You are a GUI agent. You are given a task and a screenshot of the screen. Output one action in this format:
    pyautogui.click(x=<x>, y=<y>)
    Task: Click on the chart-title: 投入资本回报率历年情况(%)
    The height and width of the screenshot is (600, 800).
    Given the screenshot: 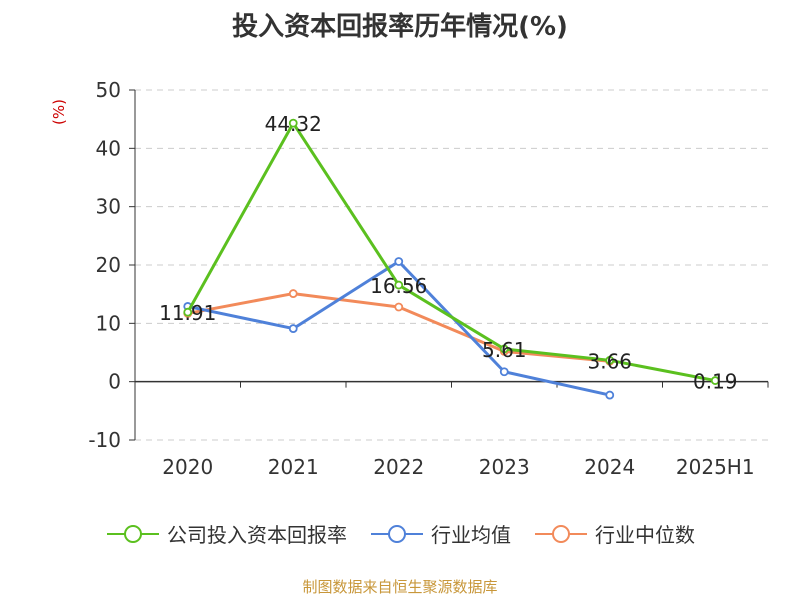 What is the action you would take?
    pyautogui.click(x=400, y=27)
    